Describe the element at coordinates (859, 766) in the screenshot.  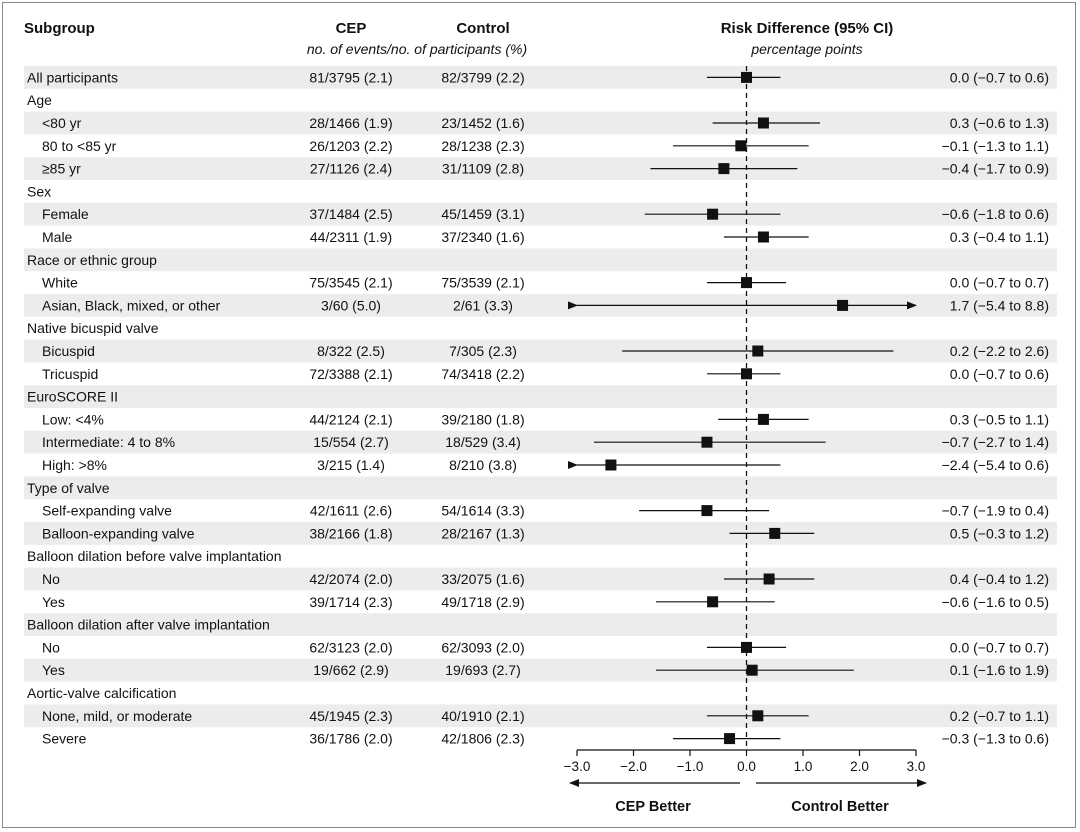
I see `x-tick-label: 2.0` at that location.